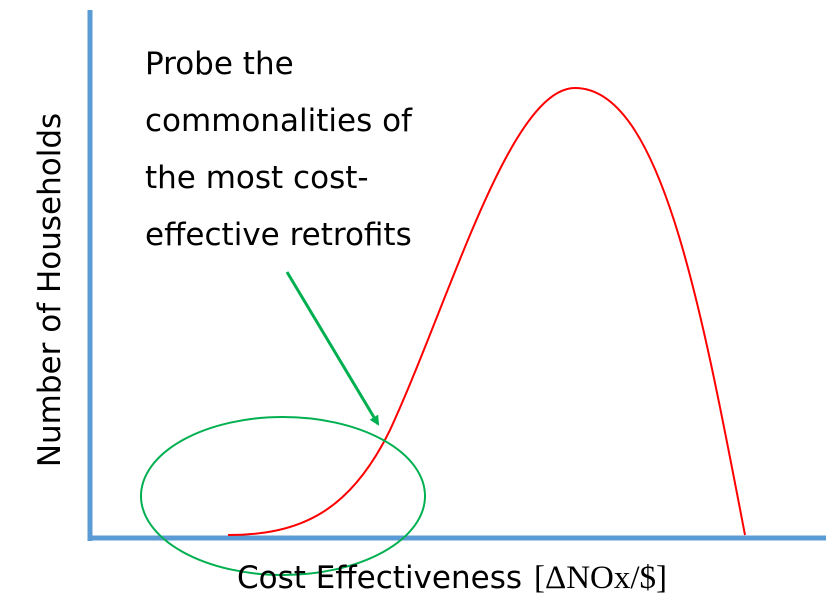 The image size is (826, 600). I want to click on highlight-ellipse, so click(283, 496).